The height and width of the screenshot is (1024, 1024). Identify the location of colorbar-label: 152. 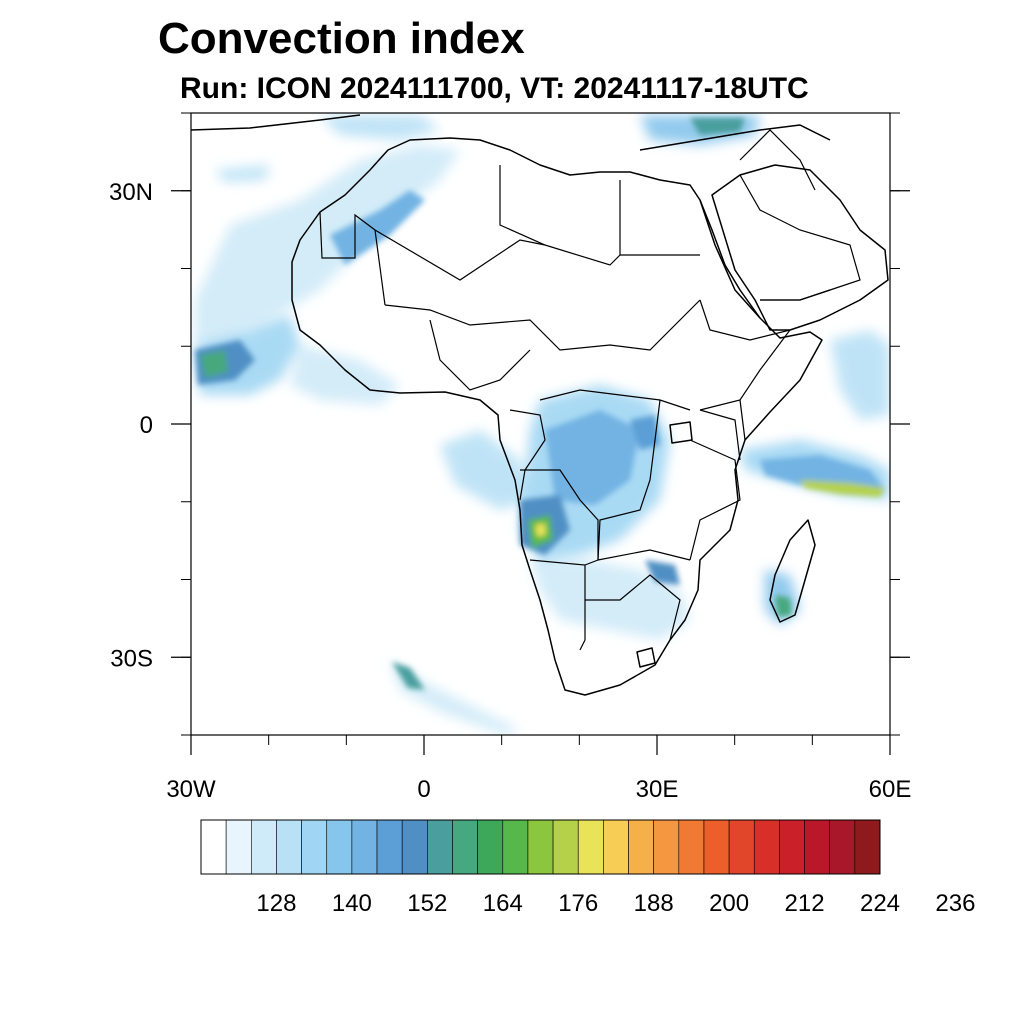
(427, 903).